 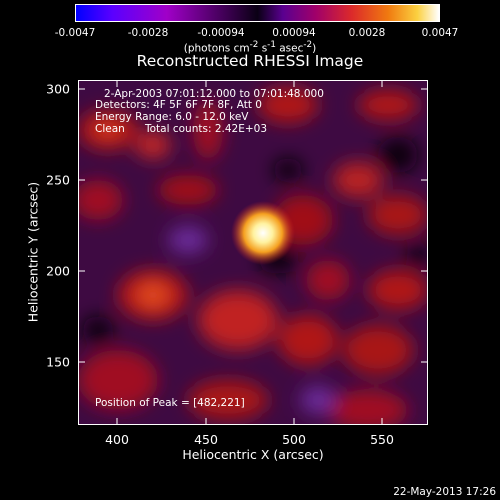 What do you see at coordinates (250, 47) in the screenshot?
I see `colorbar-units: (photons cm-2 s-1 asec-2)` at bounding box center [250, 47].